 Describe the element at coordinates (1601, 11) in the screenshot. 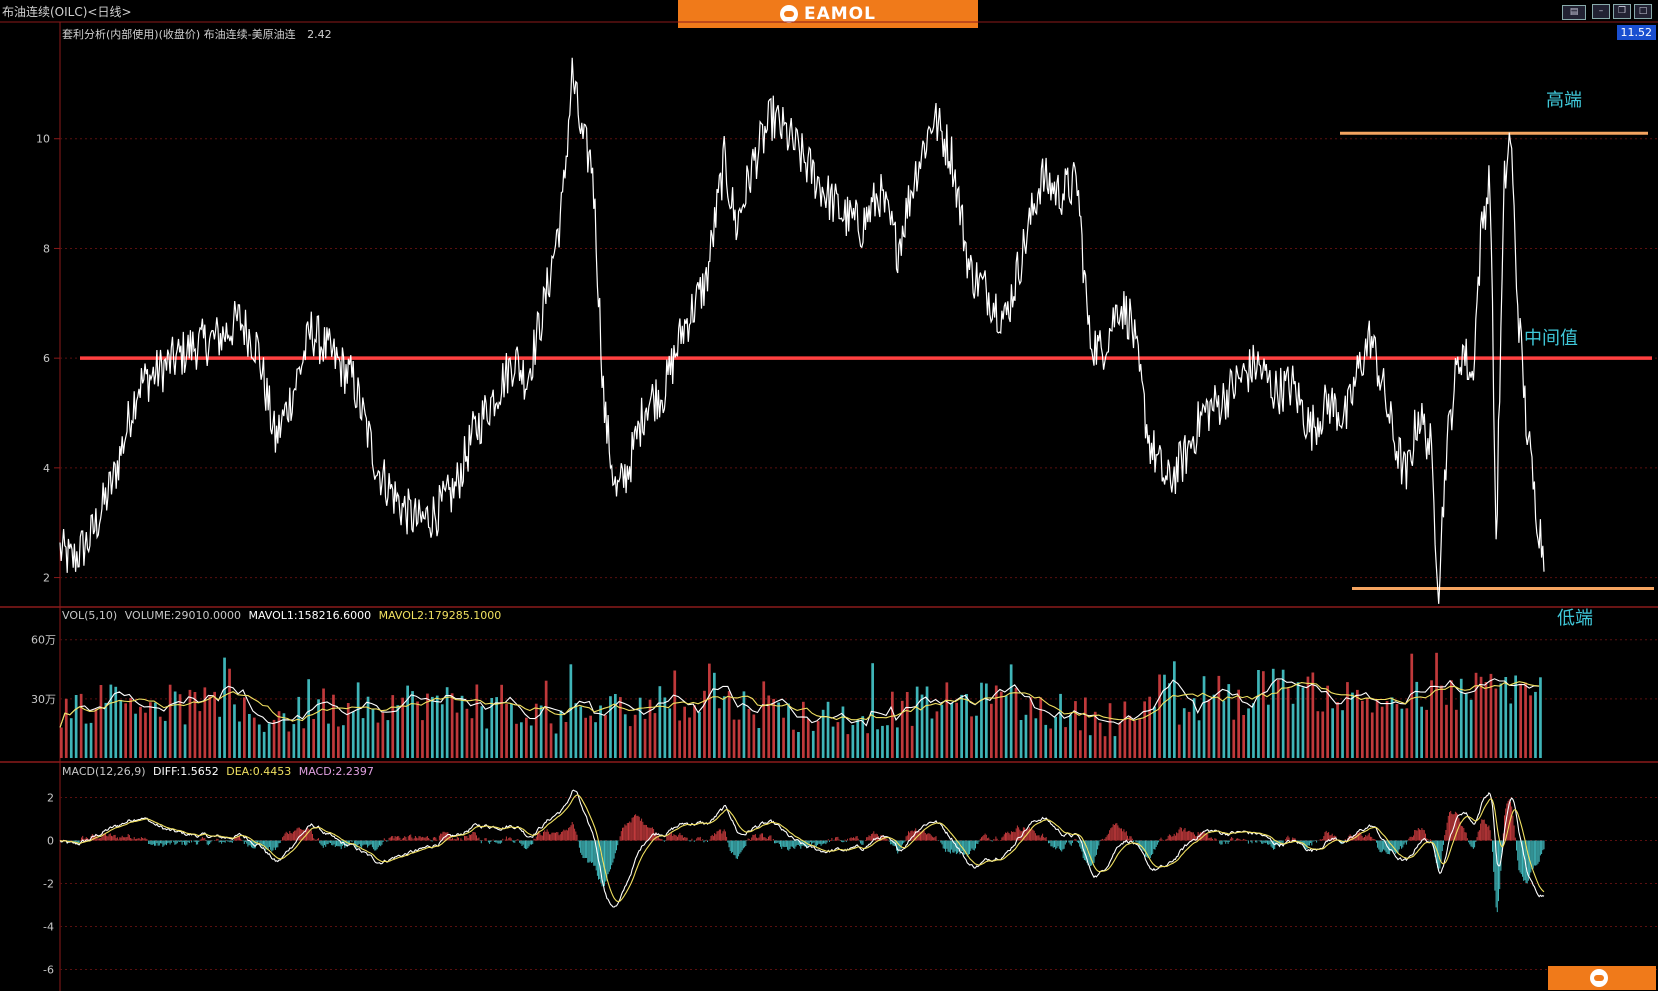

I see `minimize-icon: –` at that location.